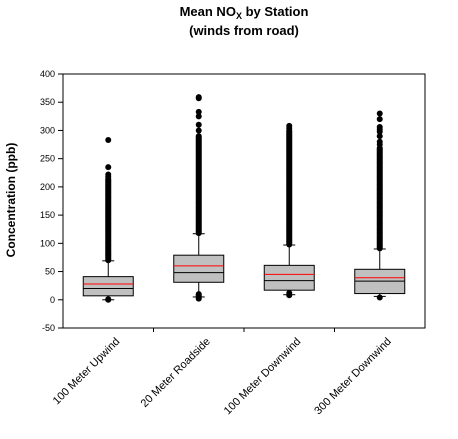 This screenshot has height=439, width=458. What do you see at coordinates (353, 377) in the screenshot?
I see `x-category-label: 300 Meter Downwind` at bounding box center [353, 377].